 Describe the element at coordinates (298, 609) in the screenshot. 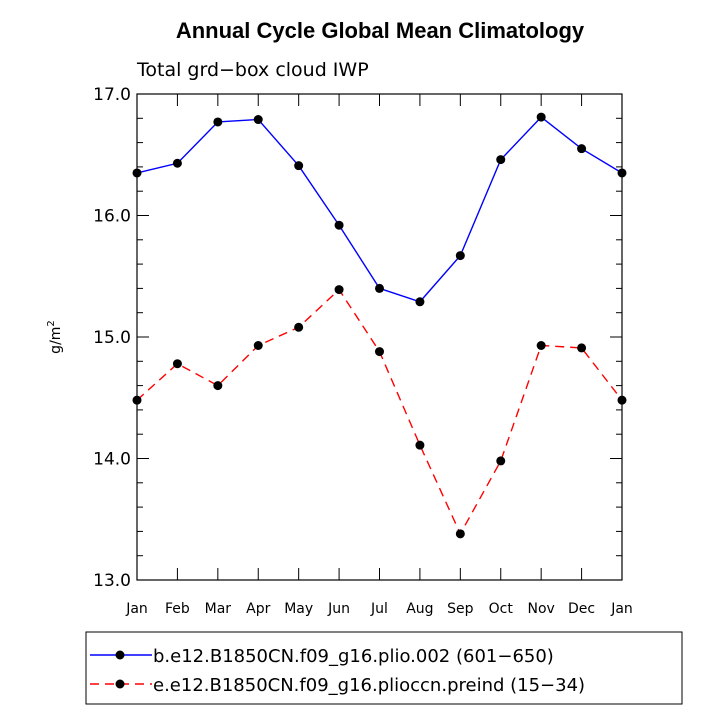

I see `x-tick-label: May` at that location.